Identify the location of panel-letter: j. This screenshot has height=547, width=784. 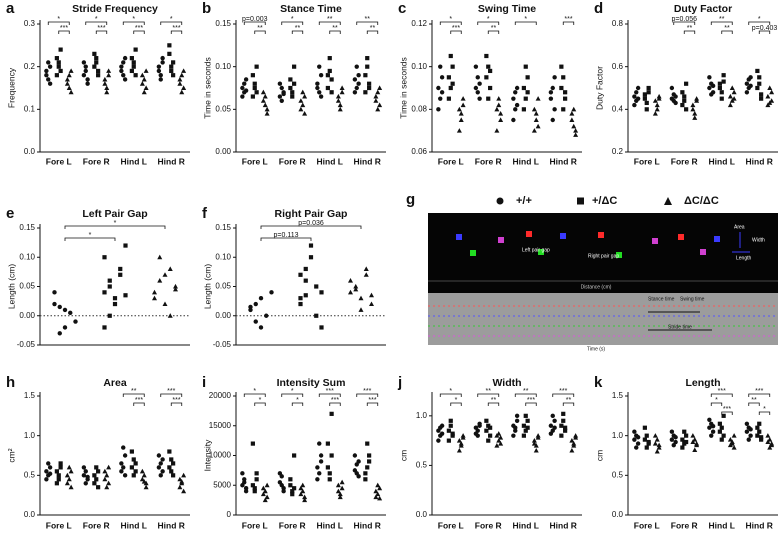
(399, 382).